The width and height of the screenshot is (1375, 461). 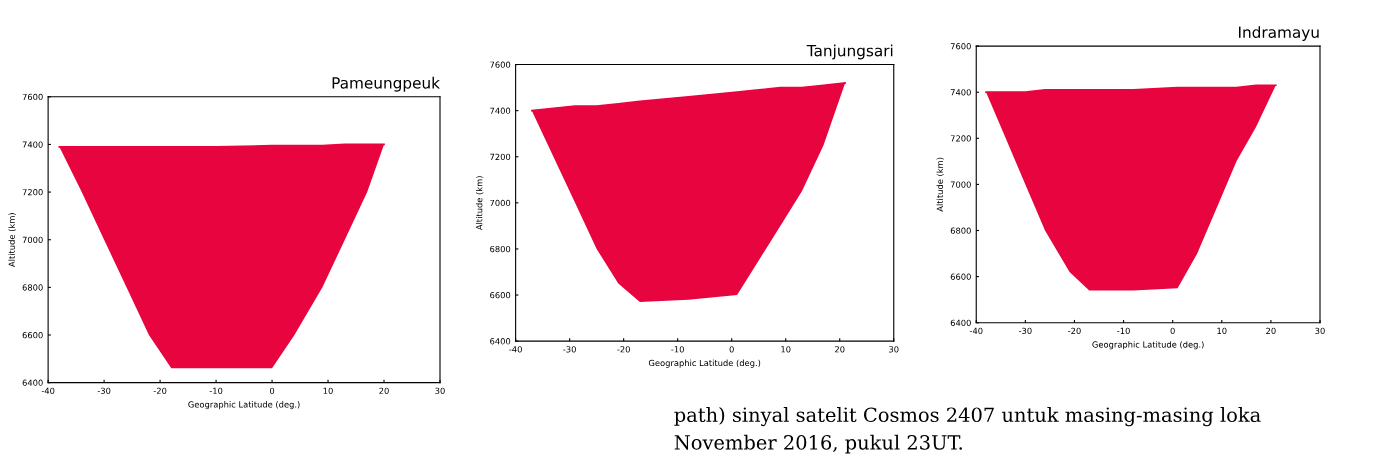 What do you see at coordinates (1279, 33) in the screenshot?
I see `chart-title: Indramayu` at bounding box center [1279, 33].